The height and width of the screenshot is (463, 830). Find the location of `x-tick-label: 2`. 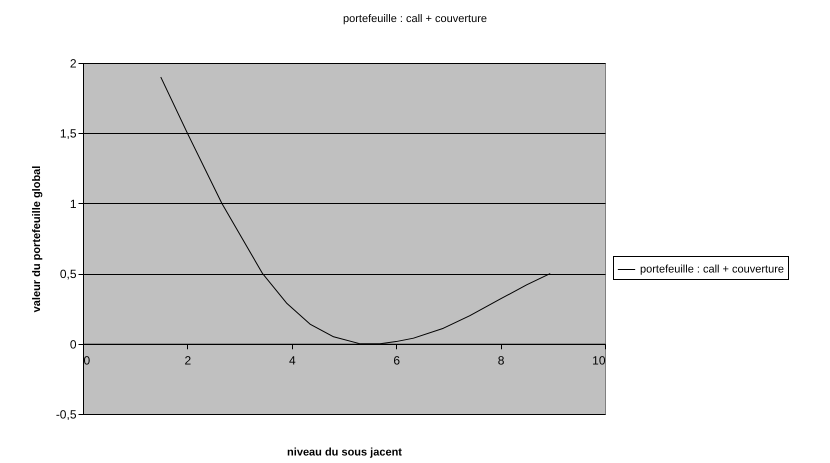

x-tick-label: 2 is located at coordinates (188, 360).